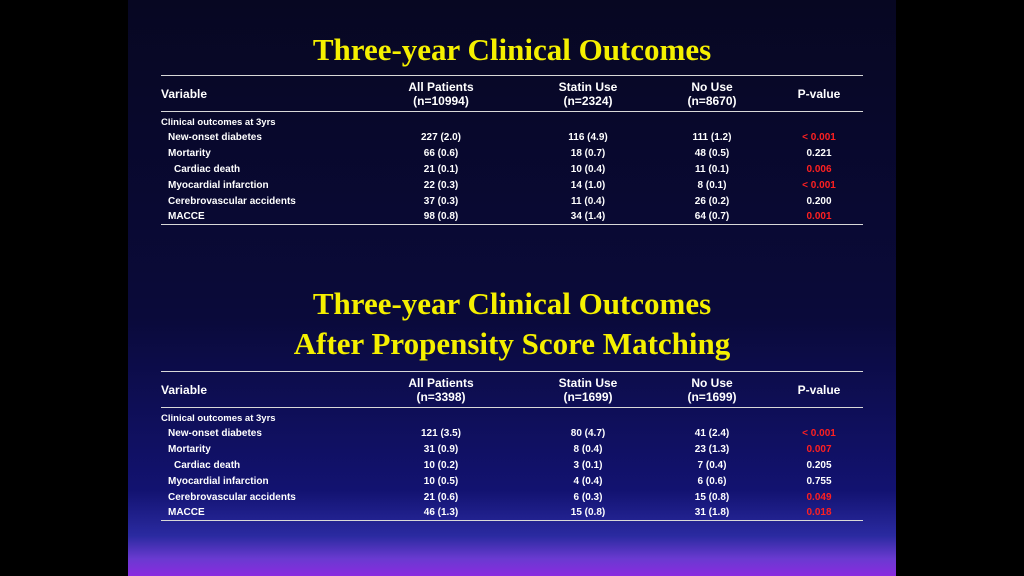 The height and width of the screenshot is (576, 1024). What do you see at coordinates (441, 185) in the screenshot?
I see `all-patients-value: 22 (0.3)` at bounding box center [441, 185].